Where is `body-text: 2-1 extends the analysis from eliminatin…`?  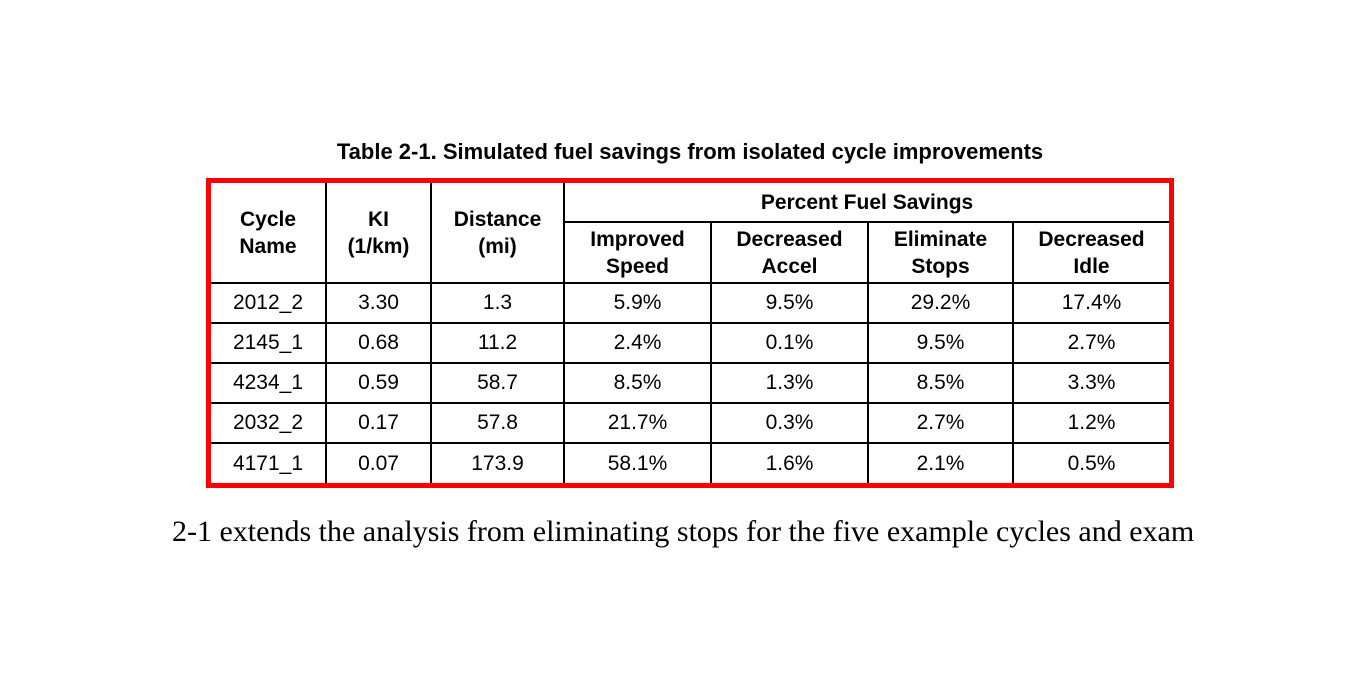 body-text: 2-1 extends the analysis from eliminatin… is located at coordinates (683, 531).